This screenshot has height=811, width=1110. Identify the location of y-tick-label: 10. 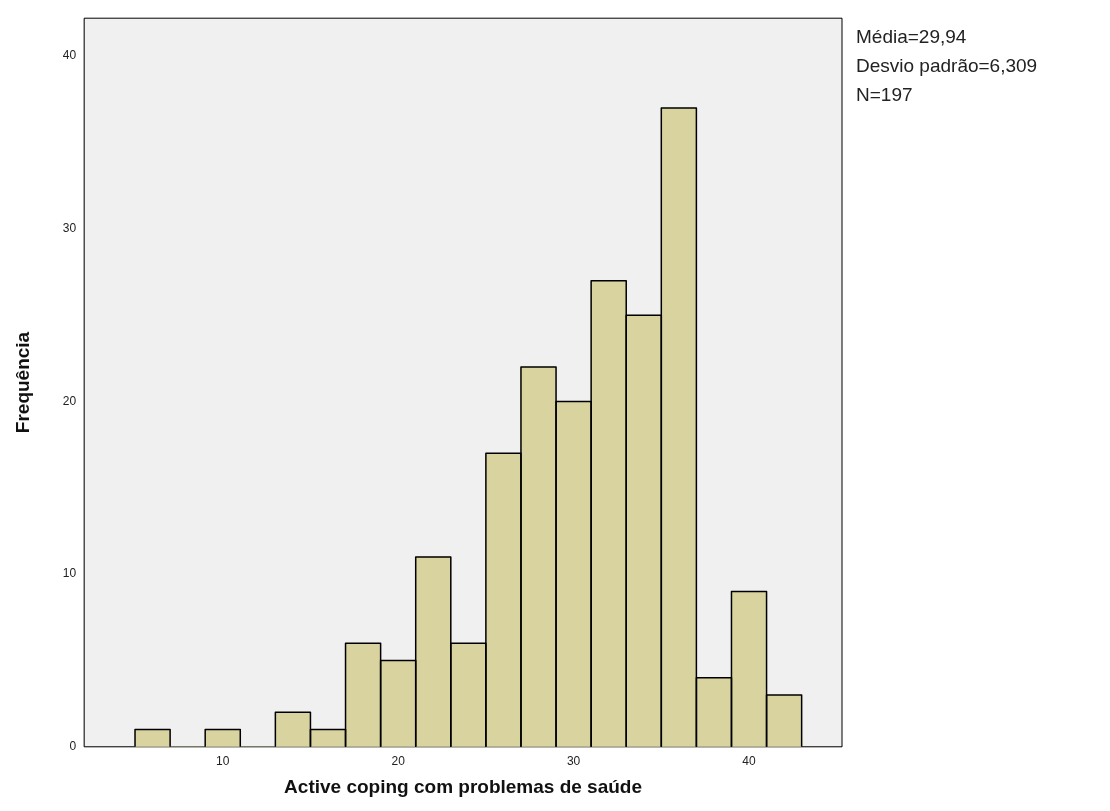
(69, 573).